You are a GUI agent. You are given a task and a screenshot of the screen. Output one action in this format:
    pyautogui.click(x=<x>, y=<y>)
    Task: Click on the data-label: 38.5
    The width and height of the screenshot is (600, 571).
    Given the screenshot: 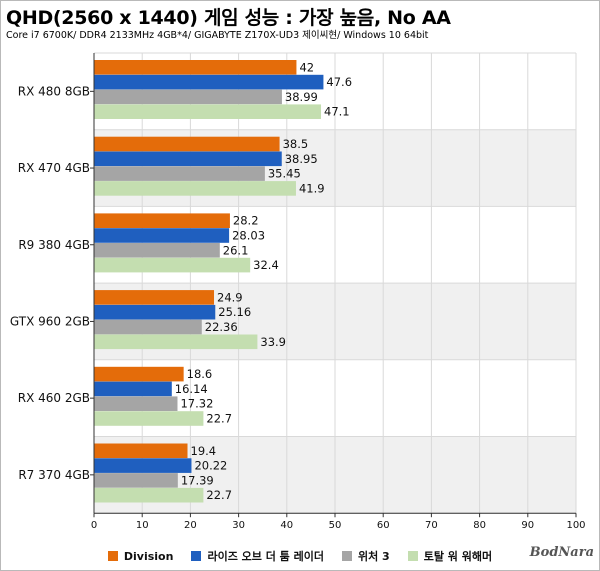 What is the action you would take?
    pyautogui.click(x=296, y=144)
    